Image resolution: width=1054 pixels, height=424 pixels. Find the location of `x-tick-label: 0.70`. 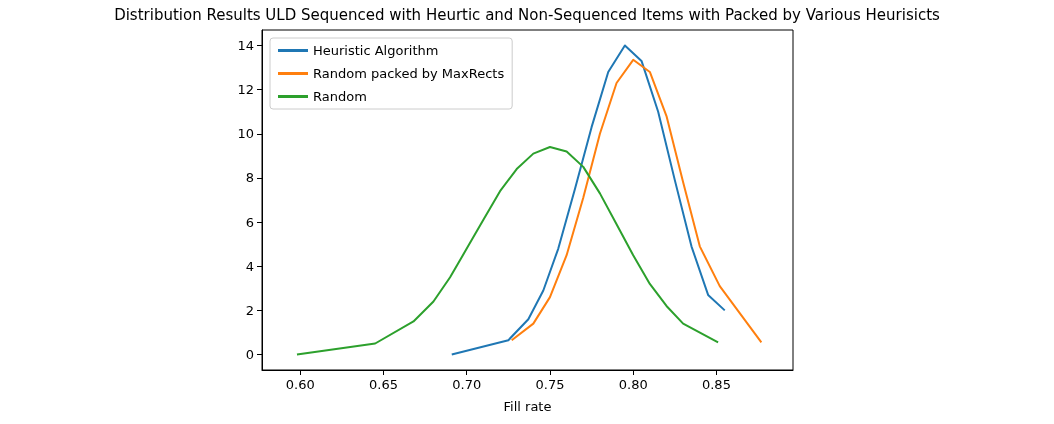

x-tick-label: 0.70 is located at coordinates (467, 384).